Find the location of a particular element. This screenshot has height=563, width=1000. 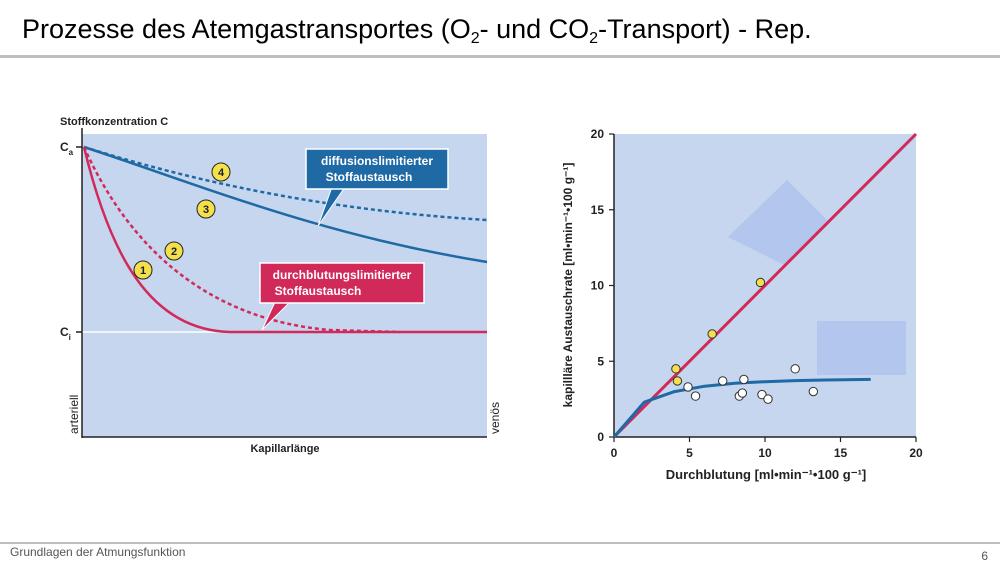

left-y-title: Stoffkonzentration C is located at coordinates (114, 122).